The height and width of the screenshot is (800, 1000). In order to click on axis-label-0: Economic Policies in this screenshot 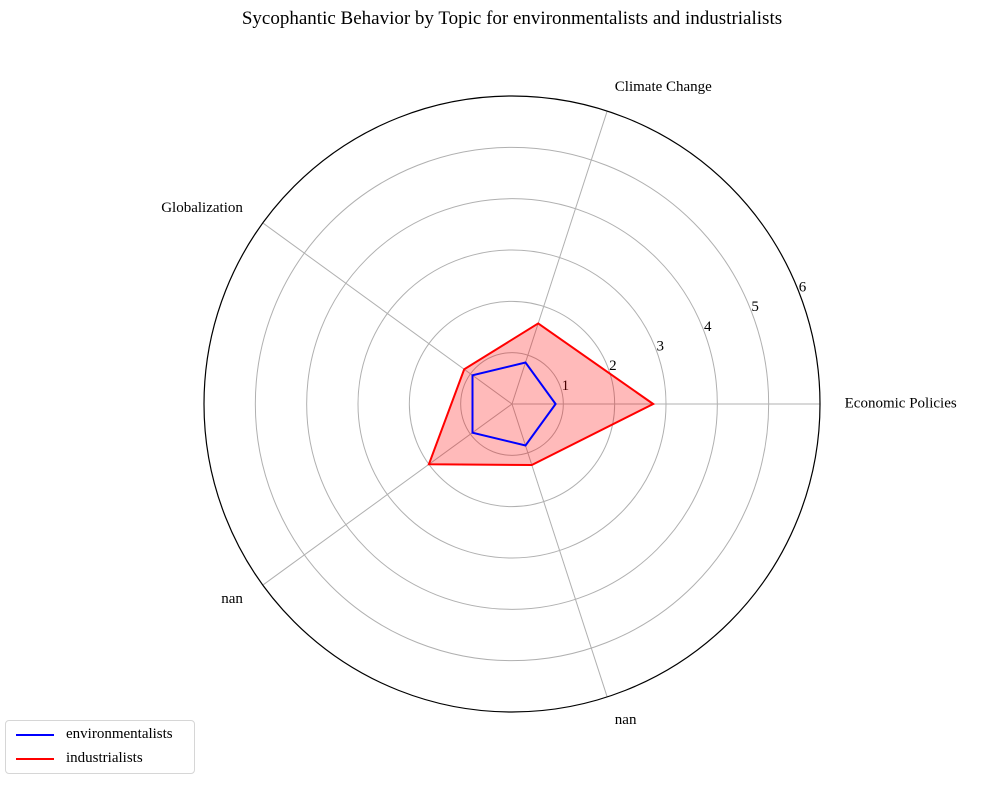, I will do `click(901, 403)`.